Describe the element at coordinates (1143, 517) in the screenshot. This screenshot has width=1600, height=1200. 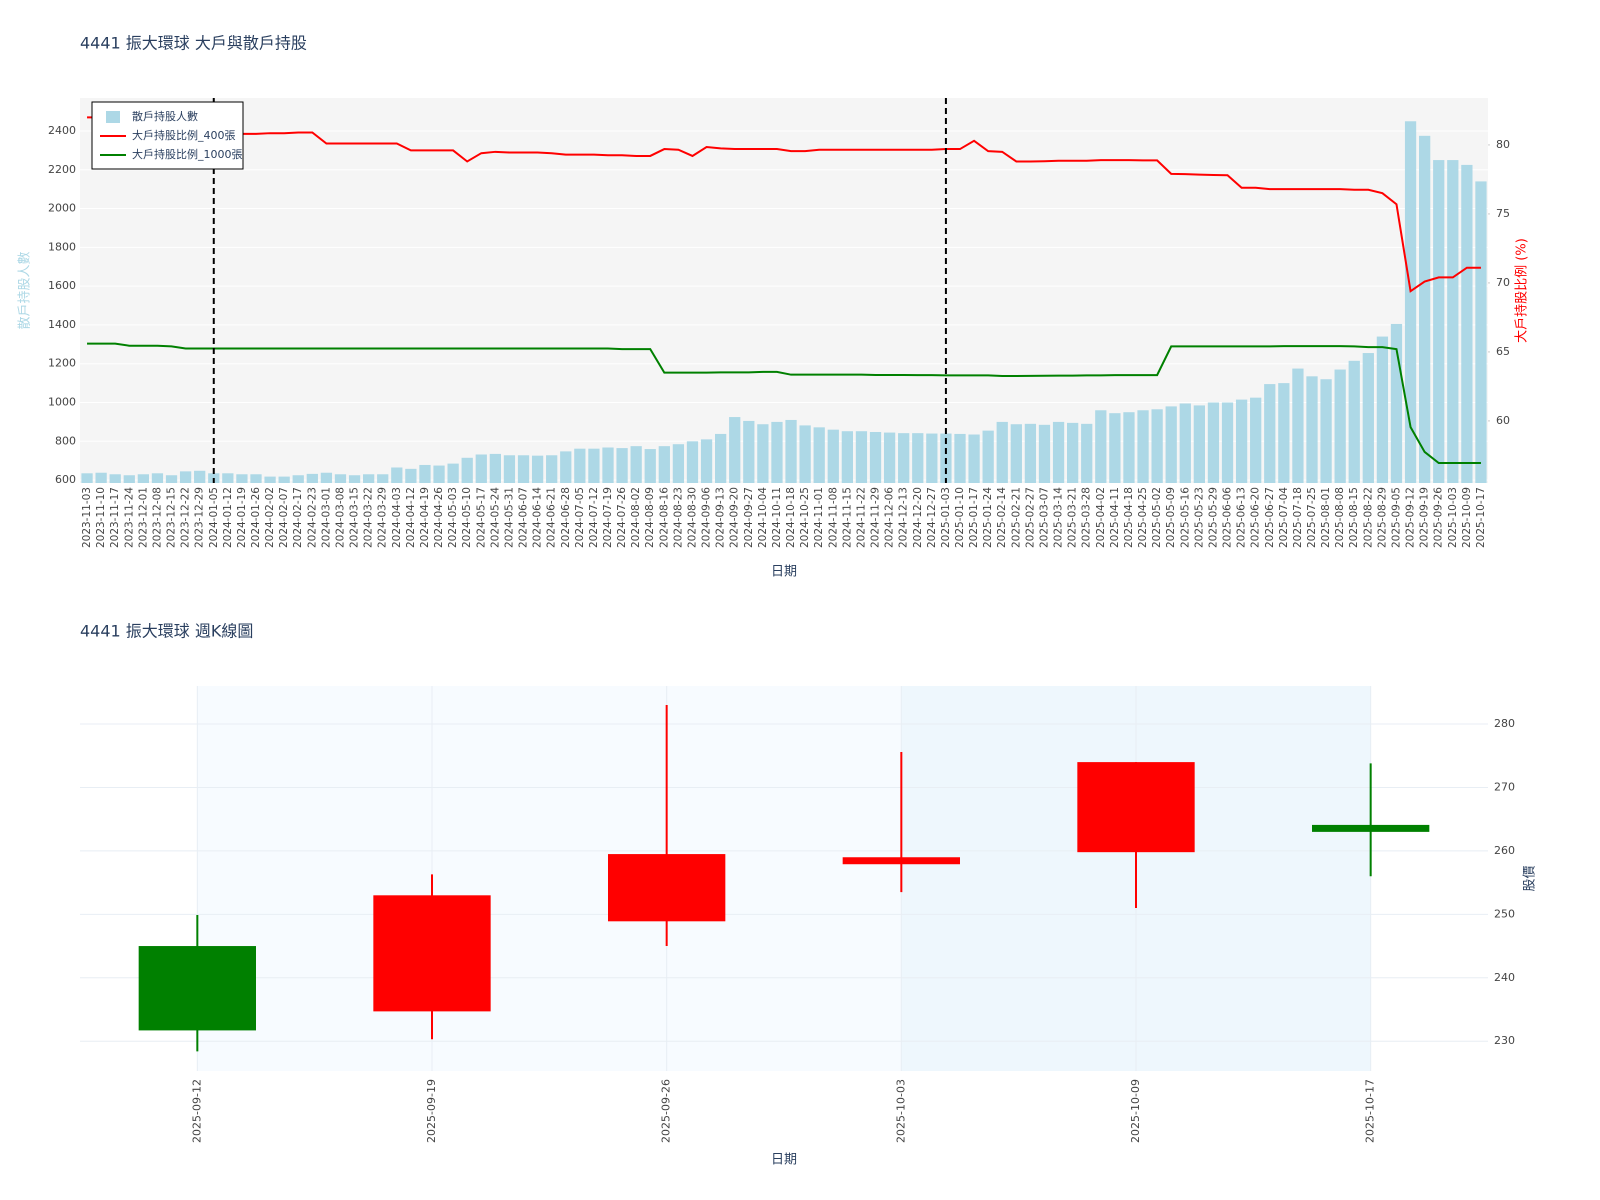
I see `x-tick-label: 2025-04-25` at that location.